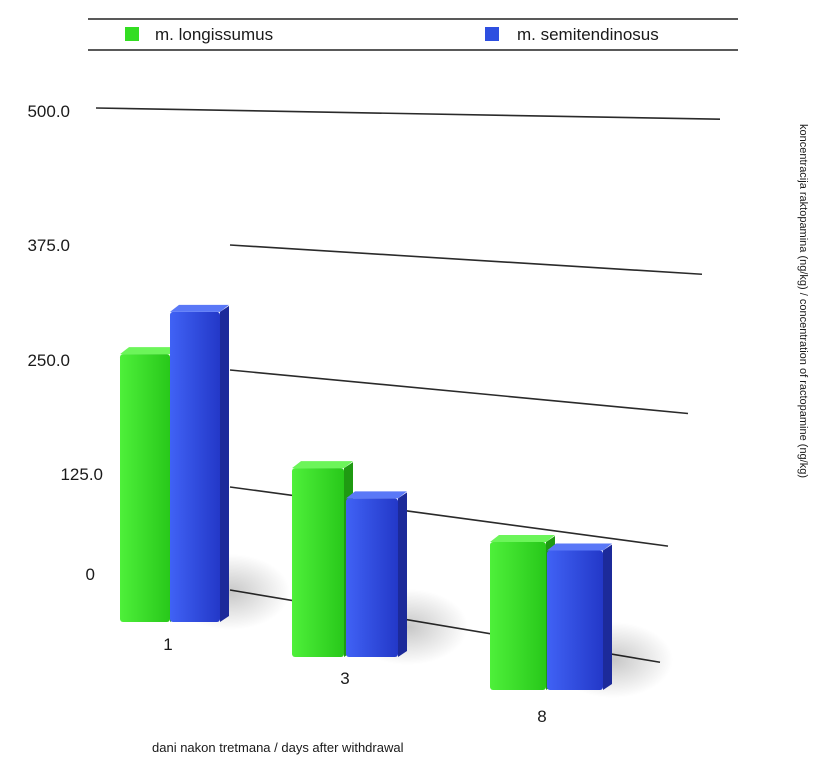 The image size is (816, 761). Describe the element at coordinates (167, 644) in the screenshot. I see `x-tick-label: 1` at that location.